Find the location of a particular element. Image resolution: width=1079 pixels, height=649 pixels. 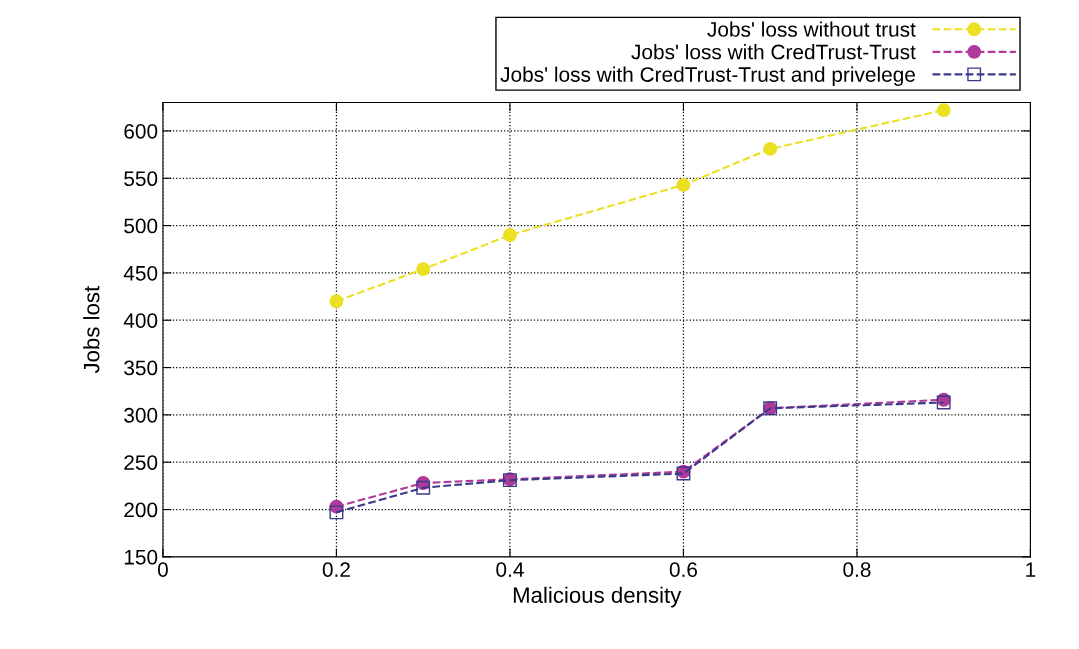

x-tick-label: 0.4 is located at coordinates (510, 570).